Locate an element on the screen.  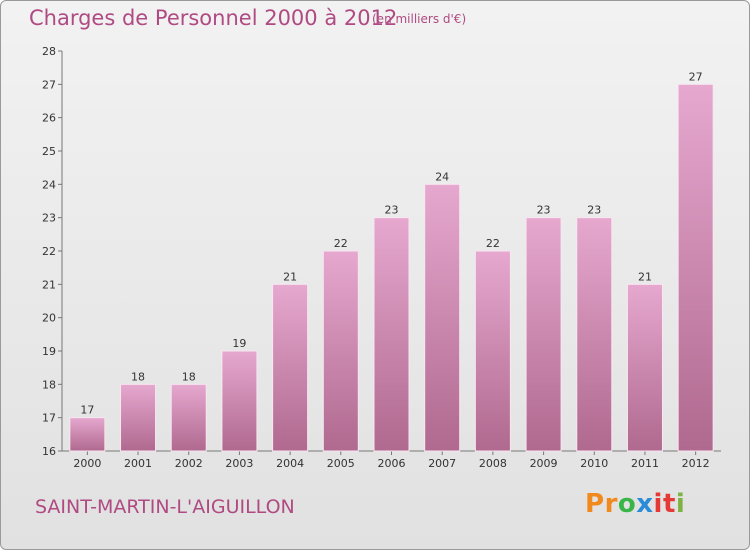
chart-subtitle: (en milliers d'€) is located at coordinates (419, 19).